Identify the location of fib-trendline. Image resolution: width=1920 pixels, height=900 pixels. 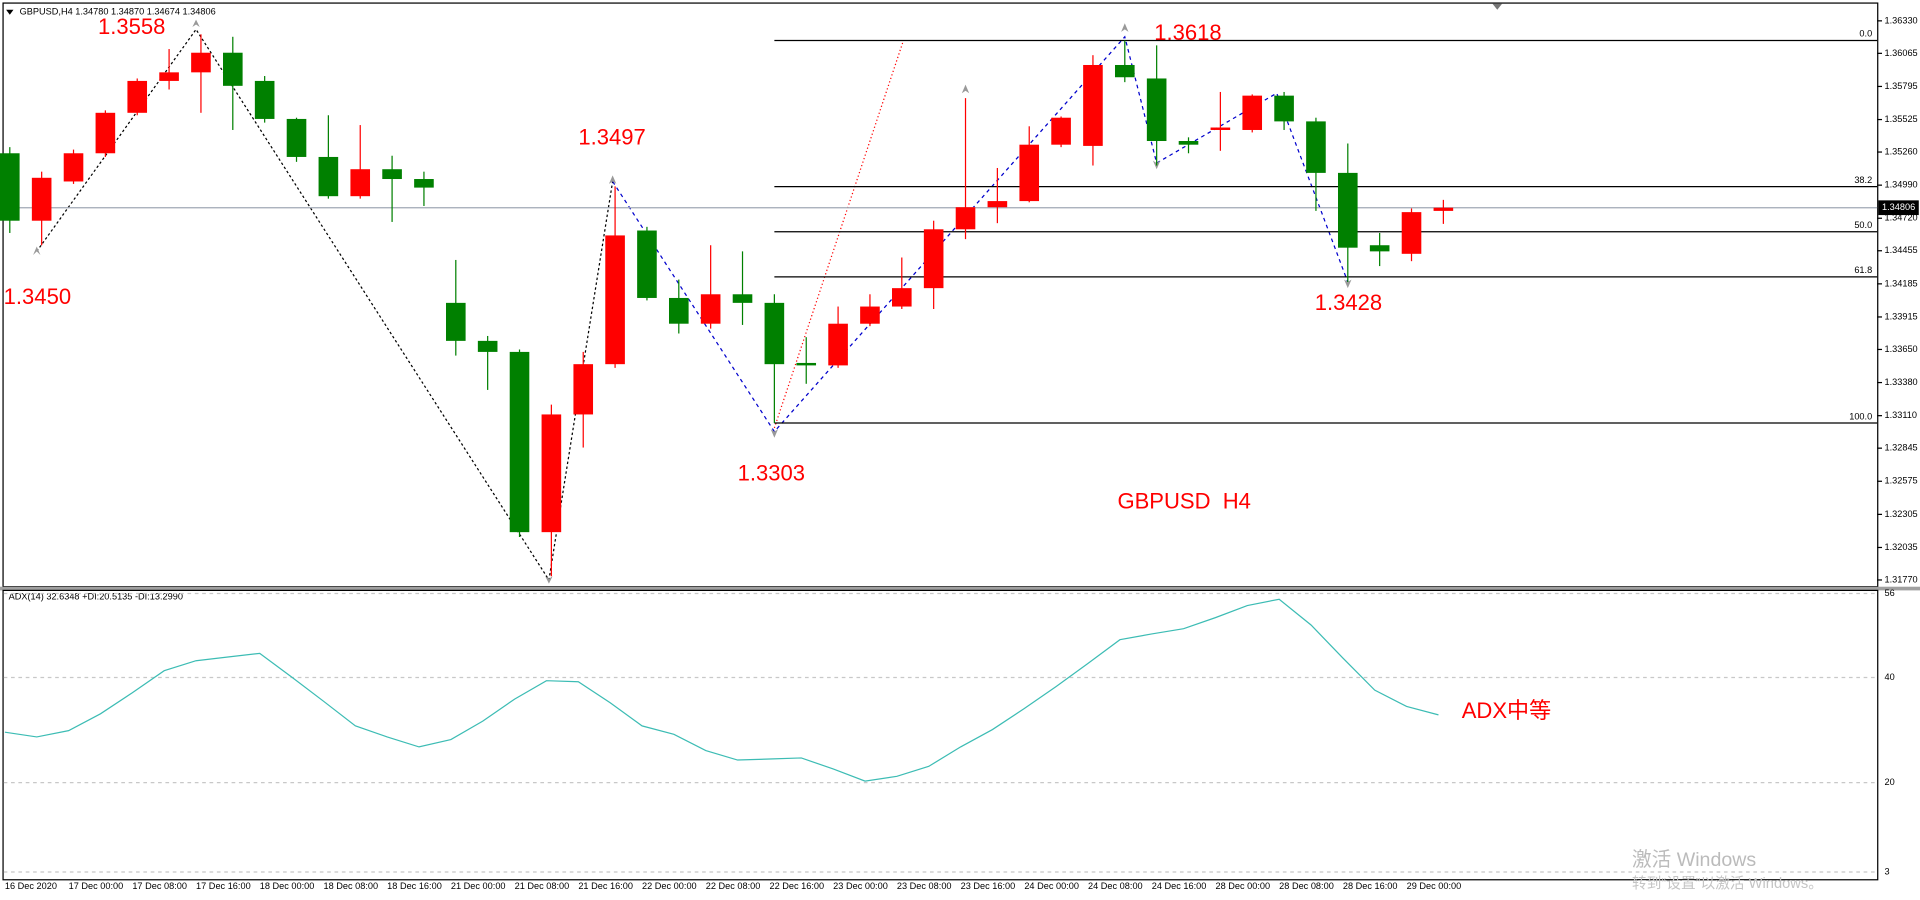
(838, 235).